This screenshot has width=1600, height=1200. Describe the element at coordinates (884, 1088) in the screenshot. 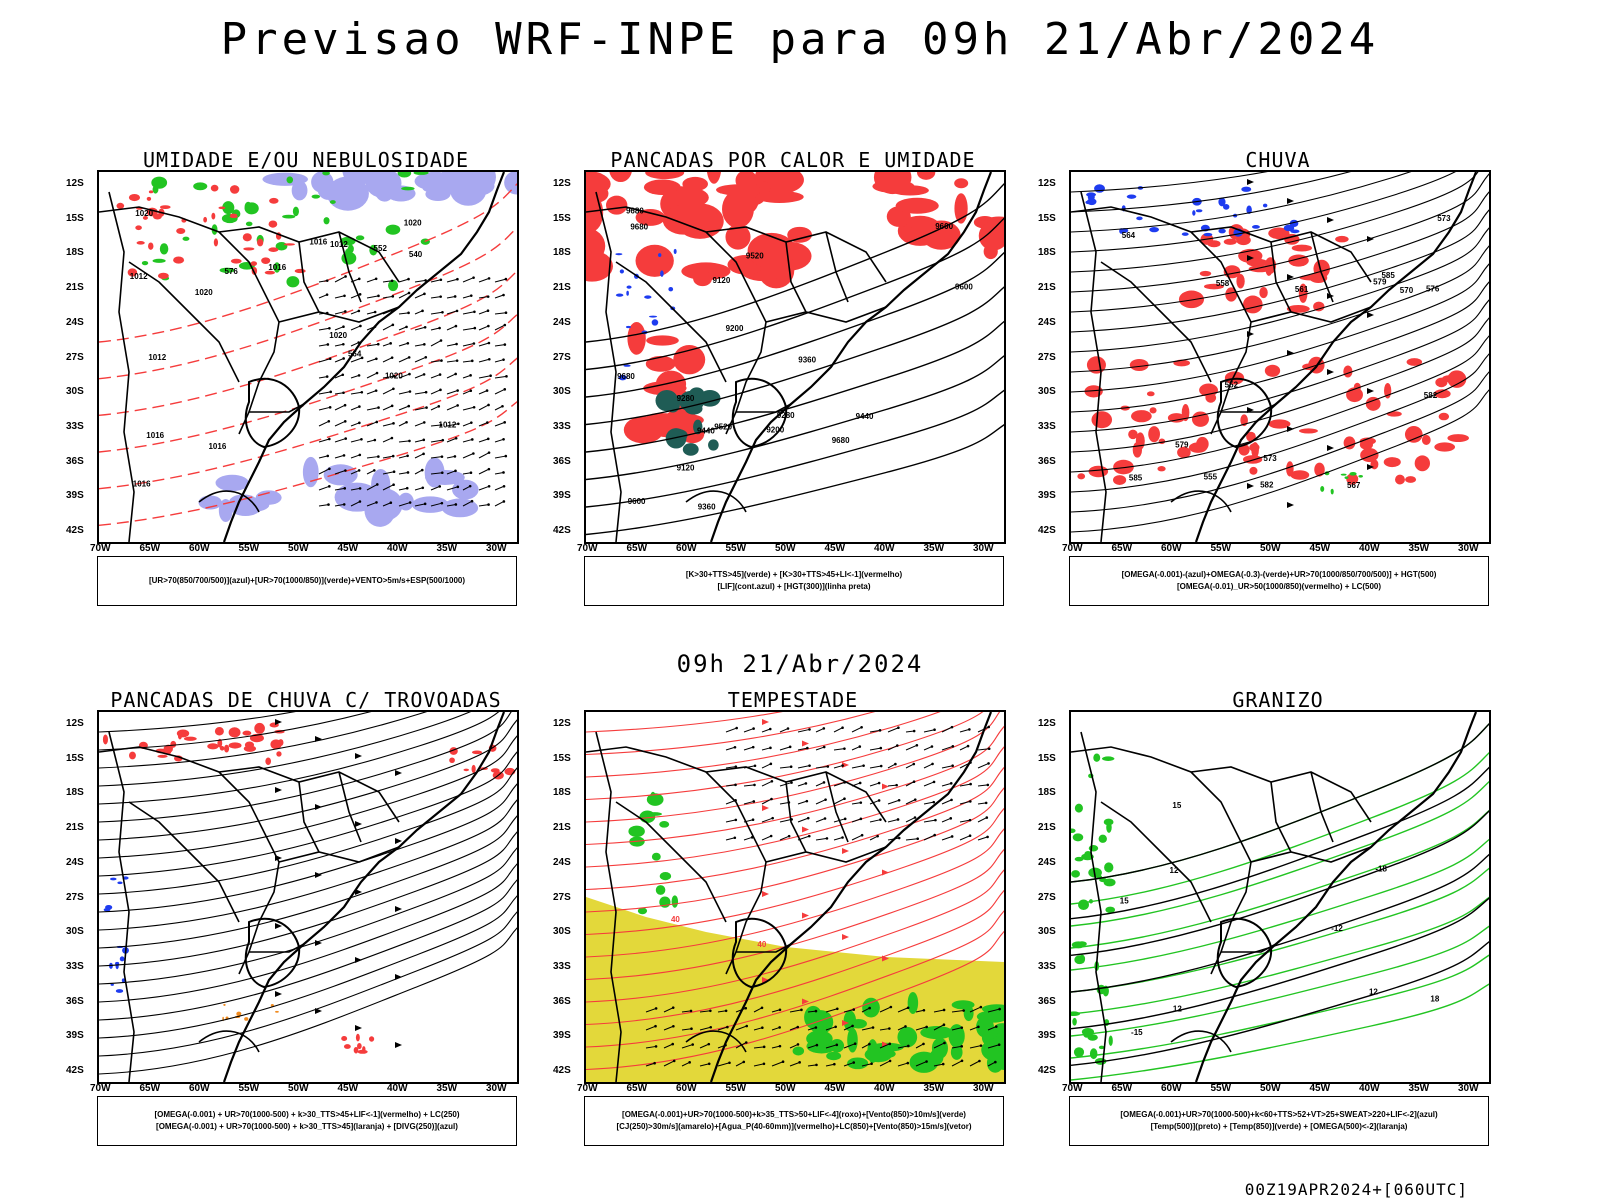

I see `longitude-tick-label: 40W` at that location.